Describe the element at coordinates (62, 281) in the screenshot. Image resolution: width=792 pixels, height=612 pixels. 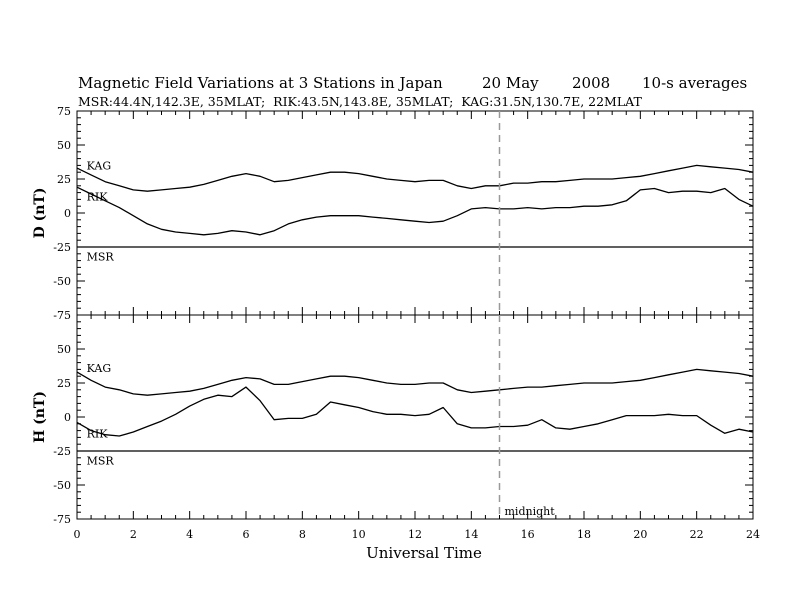
I see `panel-1-ytick-label: -50` at that location.